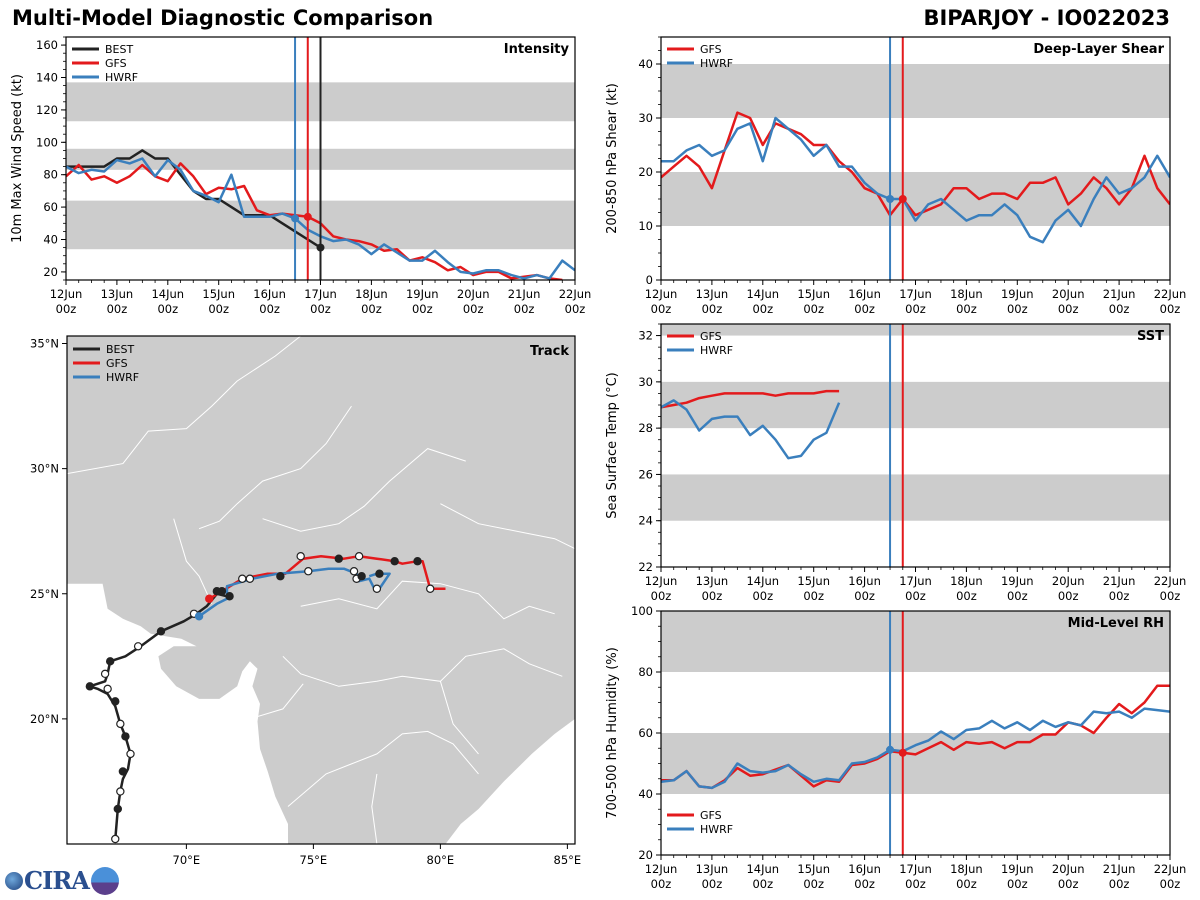 The height and width of the screenshot is (900, 1200). I want to click on y-tick-label: 10, so click(645, 226).